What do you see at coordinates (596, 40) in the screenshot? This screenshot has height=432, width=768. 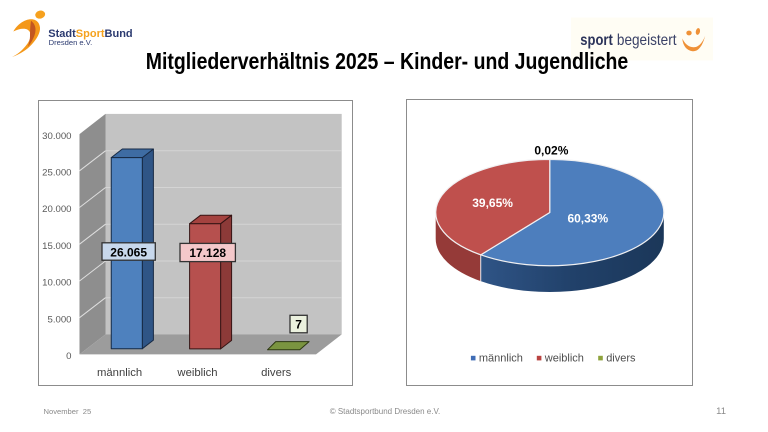 I see `svg-text: sport` at bounding box center [596, 40].